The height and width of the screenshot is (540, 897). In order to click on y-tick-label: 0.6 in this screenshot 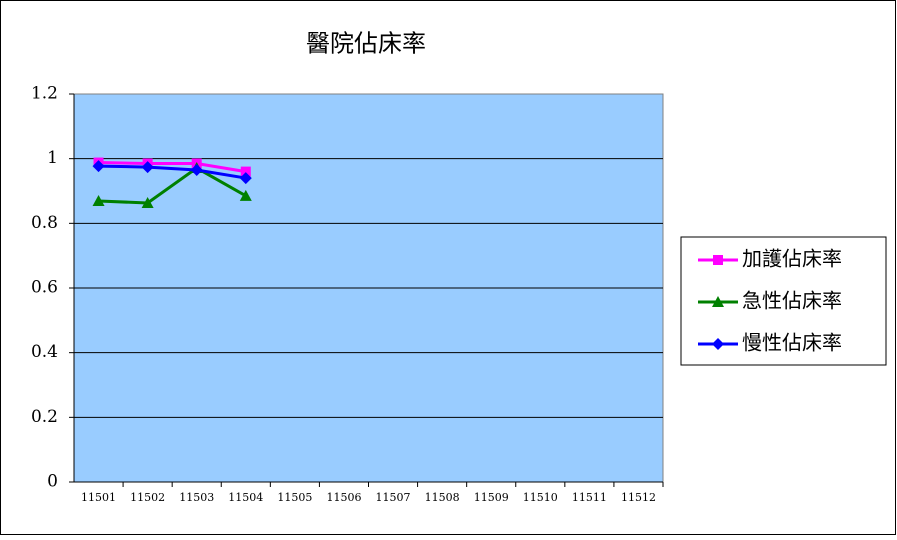, I will do `click(44, 288)`.